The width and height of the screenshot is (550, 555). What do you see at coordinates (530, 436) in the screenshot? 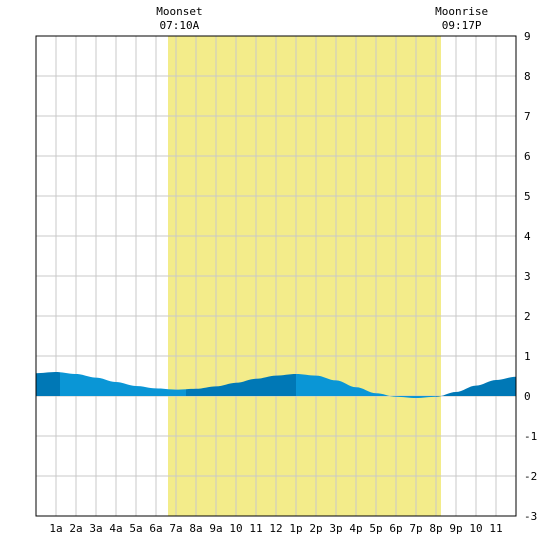
I see `y-tick-label: -1` at bounding box center [530, 436].